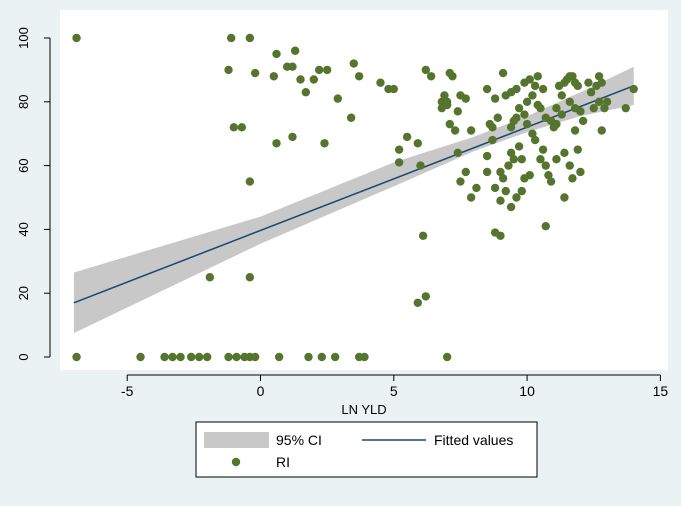 Image resolution: width=681 pixels, height=506 pixels. Describe the element at coordinates (473, 440) in the screenshot. I see `legend-label-fitted: Fitted values` at that location.